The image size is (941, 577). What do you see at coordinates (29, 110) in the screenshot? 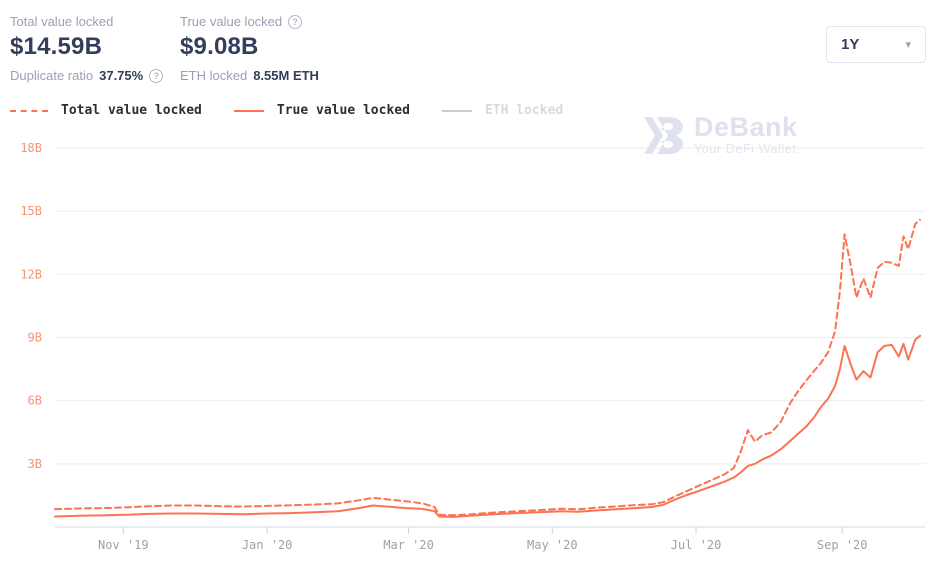
I see `dashed-line-swatch` at bounding box center [29, 110].